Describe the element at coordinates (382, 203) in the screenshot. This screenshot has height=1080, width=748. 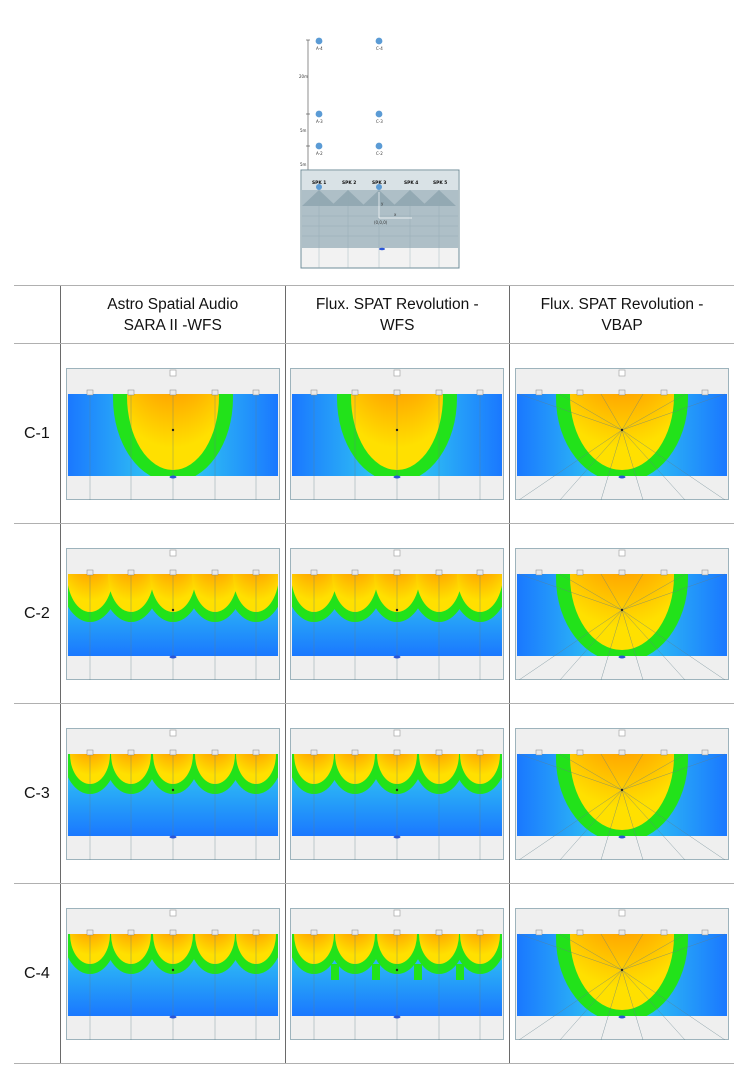
I see `axis-mark: y` at that location.